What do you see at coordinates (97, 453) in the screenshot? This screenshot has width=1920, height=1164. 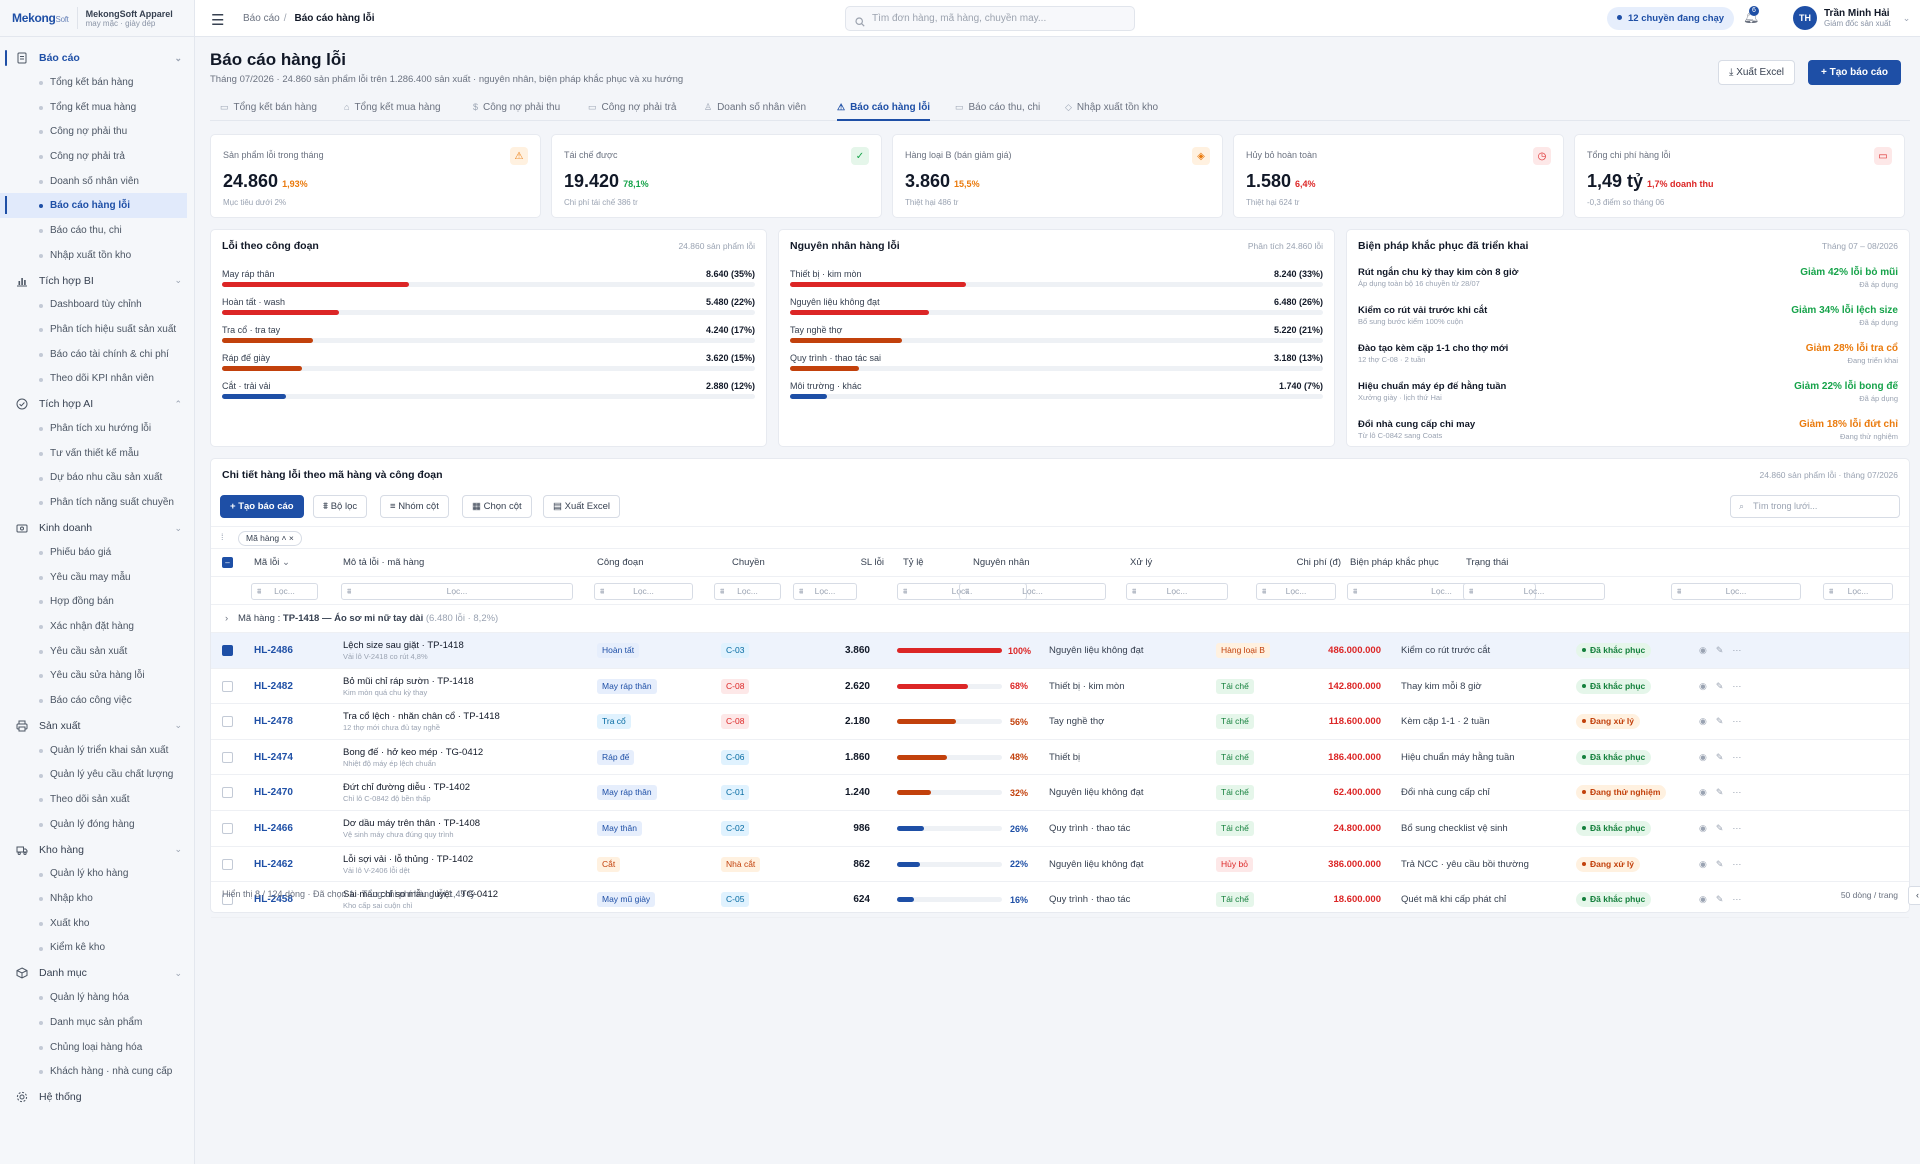 I see `sidebar-item-tu-van-thiet-ke-mau: Tư vấn thiết kế mẫu` at bounding box center [97, 453].